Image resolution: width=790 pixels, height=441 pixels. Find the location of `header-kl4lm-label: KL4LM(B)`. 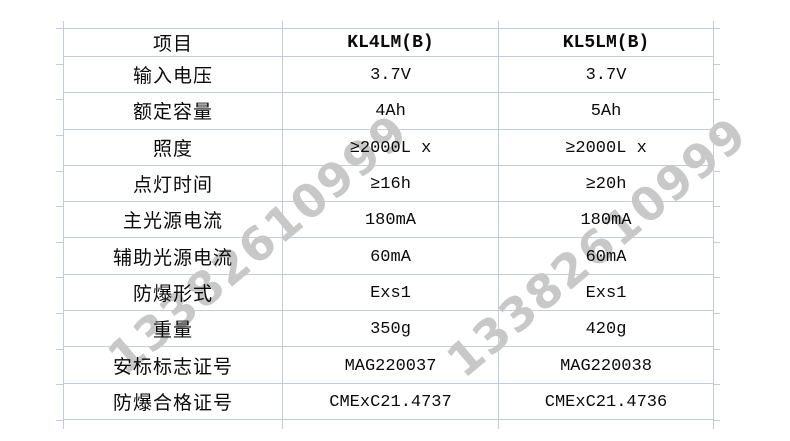

header-kl4lm-label: KL4LM(B) is located at coordinates (390, 43).